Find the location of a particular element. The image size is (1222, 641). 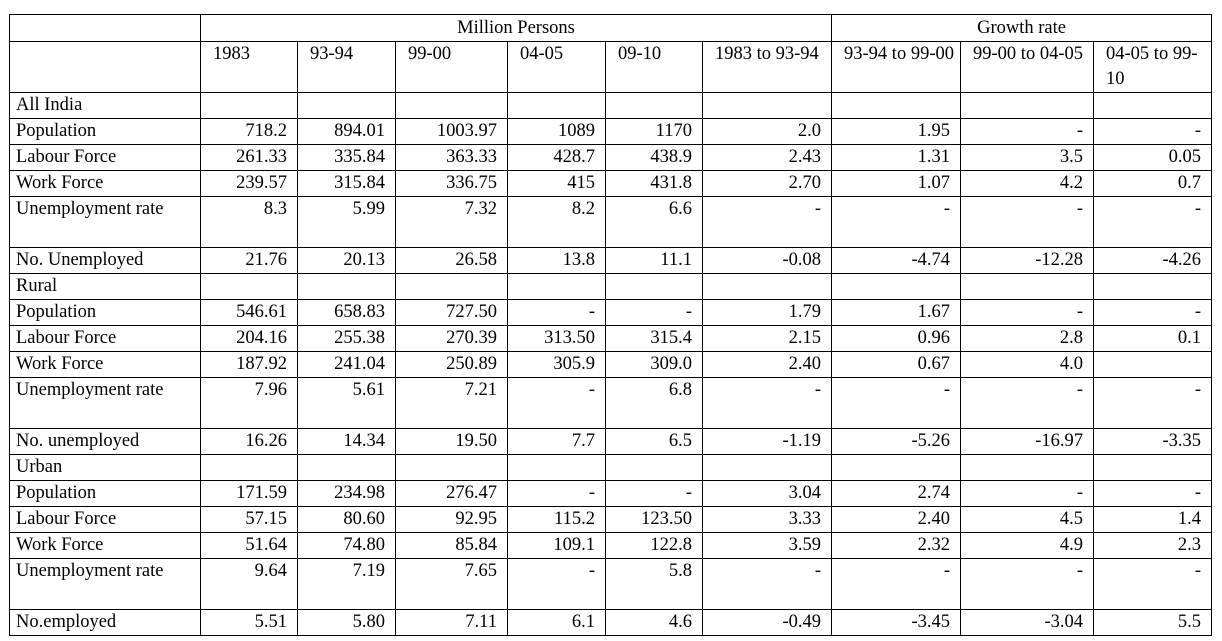

table-cell: 1170 is located at coordinates (654, 131).